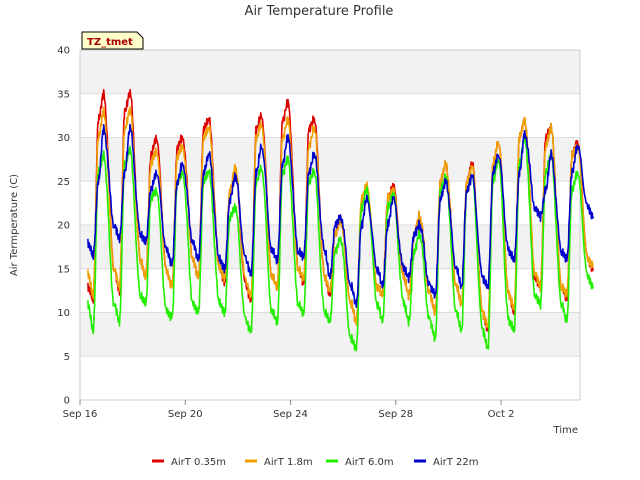  Describe the element at coordinates (501, 414) in the screenshot. I see `x-tick-label: Oct 2` at that location.